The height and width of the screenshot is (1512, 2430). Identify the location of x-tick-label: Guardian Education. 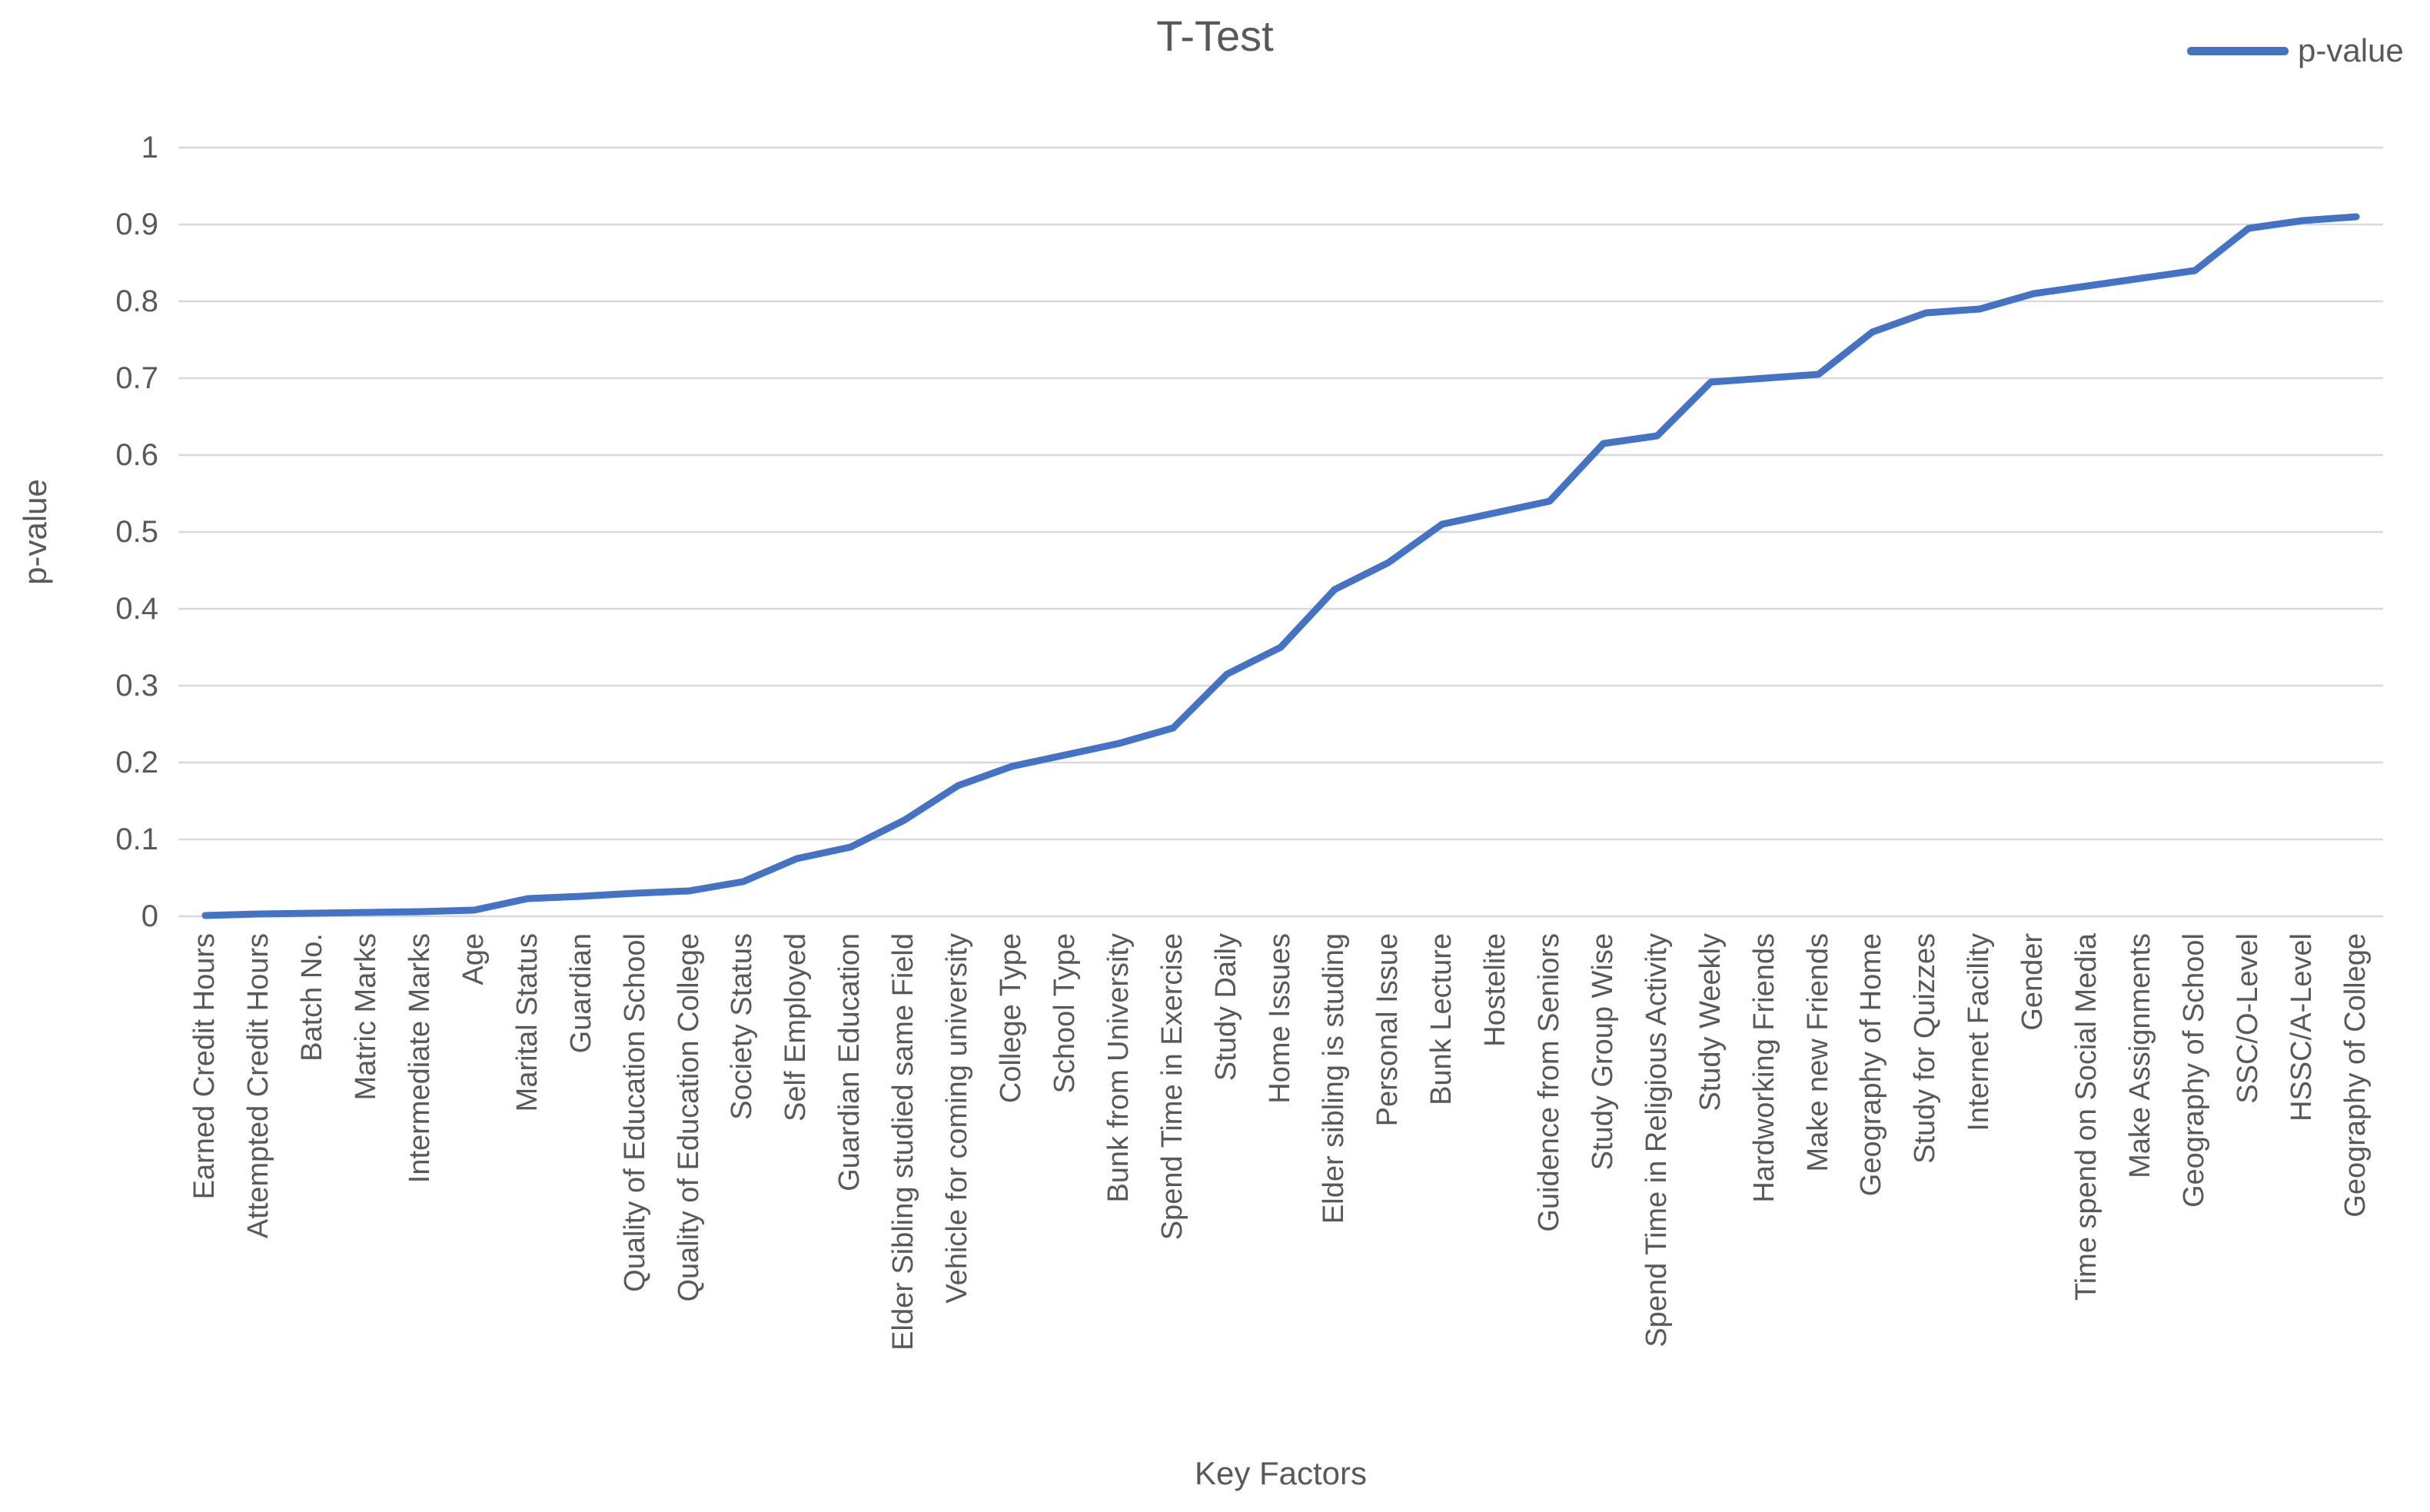
(849, 1062).